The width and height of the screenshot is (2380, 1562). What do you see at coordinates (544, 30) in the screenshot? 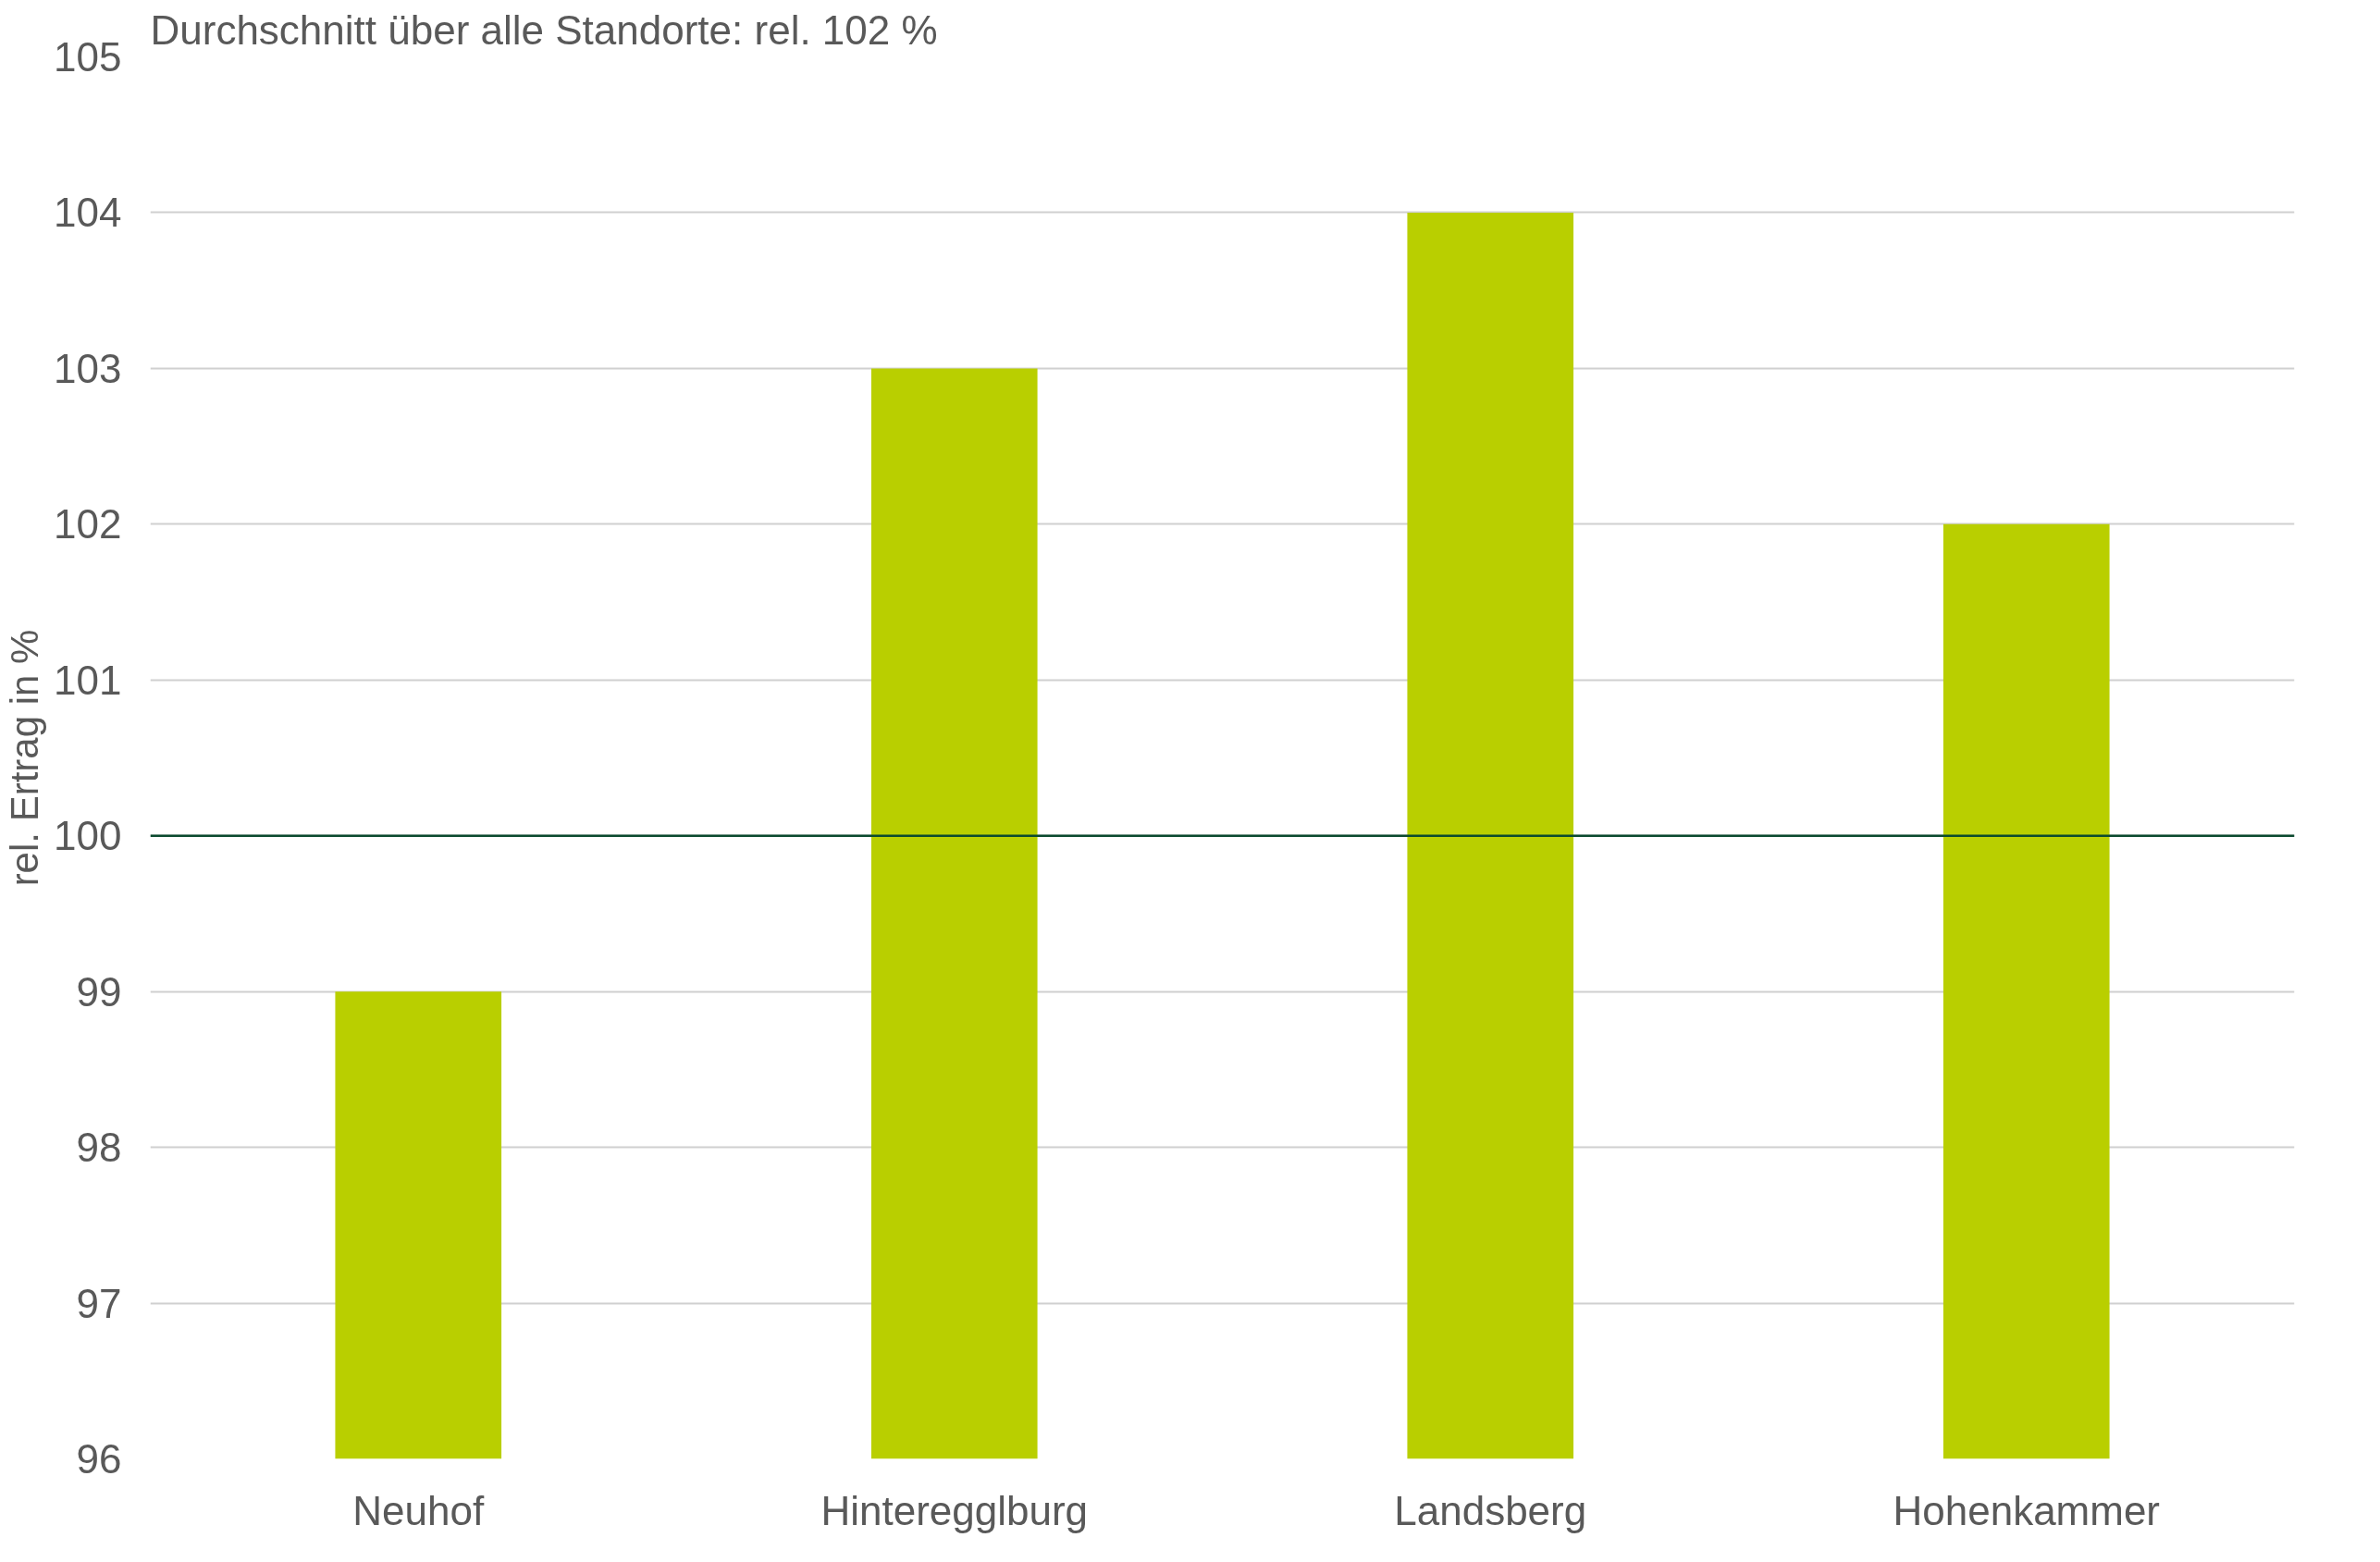
I see `text: Durchschnitt über alle Standorte: rel. 102 %` at bounding box center [544, 30].